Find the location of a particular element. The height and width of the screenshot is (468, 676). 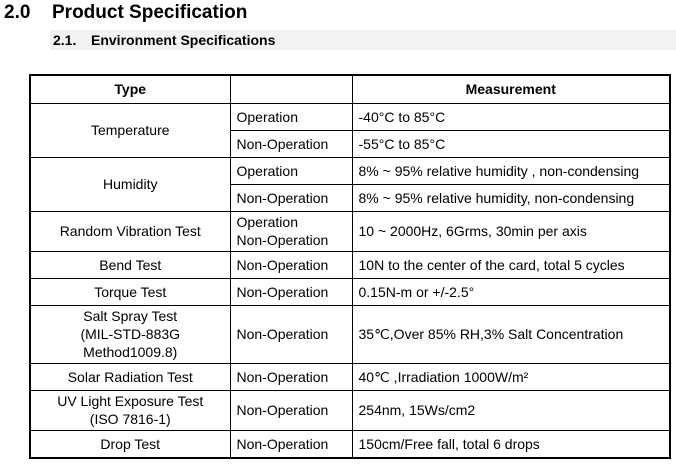

subsection-heading: 2.1. Environment Specifications is located at coordinates (363, 40).